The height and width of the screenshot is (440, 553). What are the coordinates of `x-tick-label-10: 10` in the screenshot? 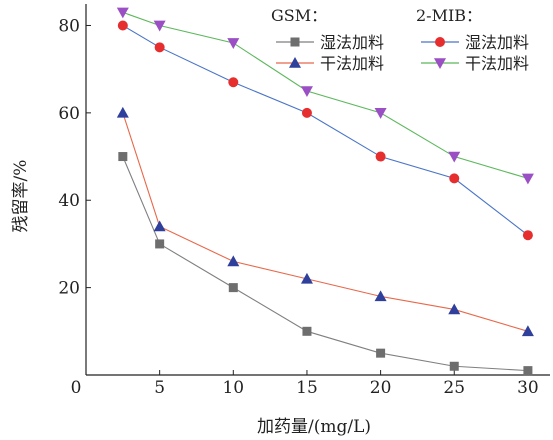 It's located at (233, 388).